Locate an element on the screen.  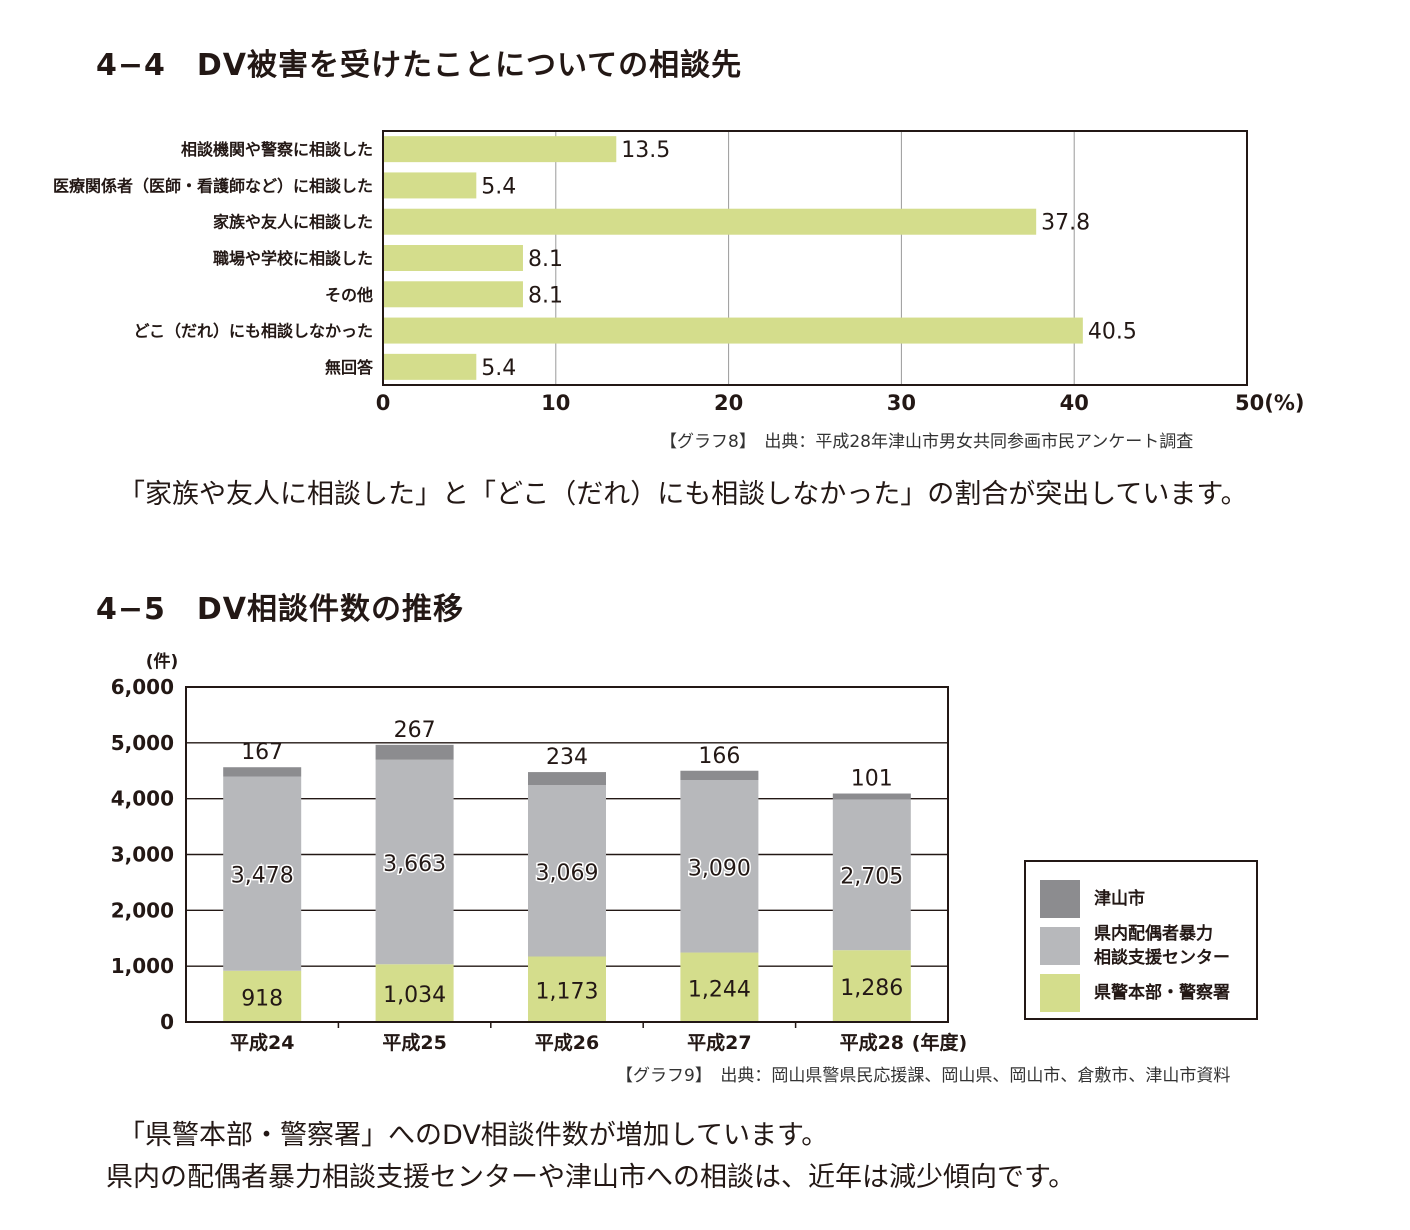
graph9-comment-1: 「県警本部・警察署」へのDV相談件数が増加しています。 is located at coordinates (473, 1135).